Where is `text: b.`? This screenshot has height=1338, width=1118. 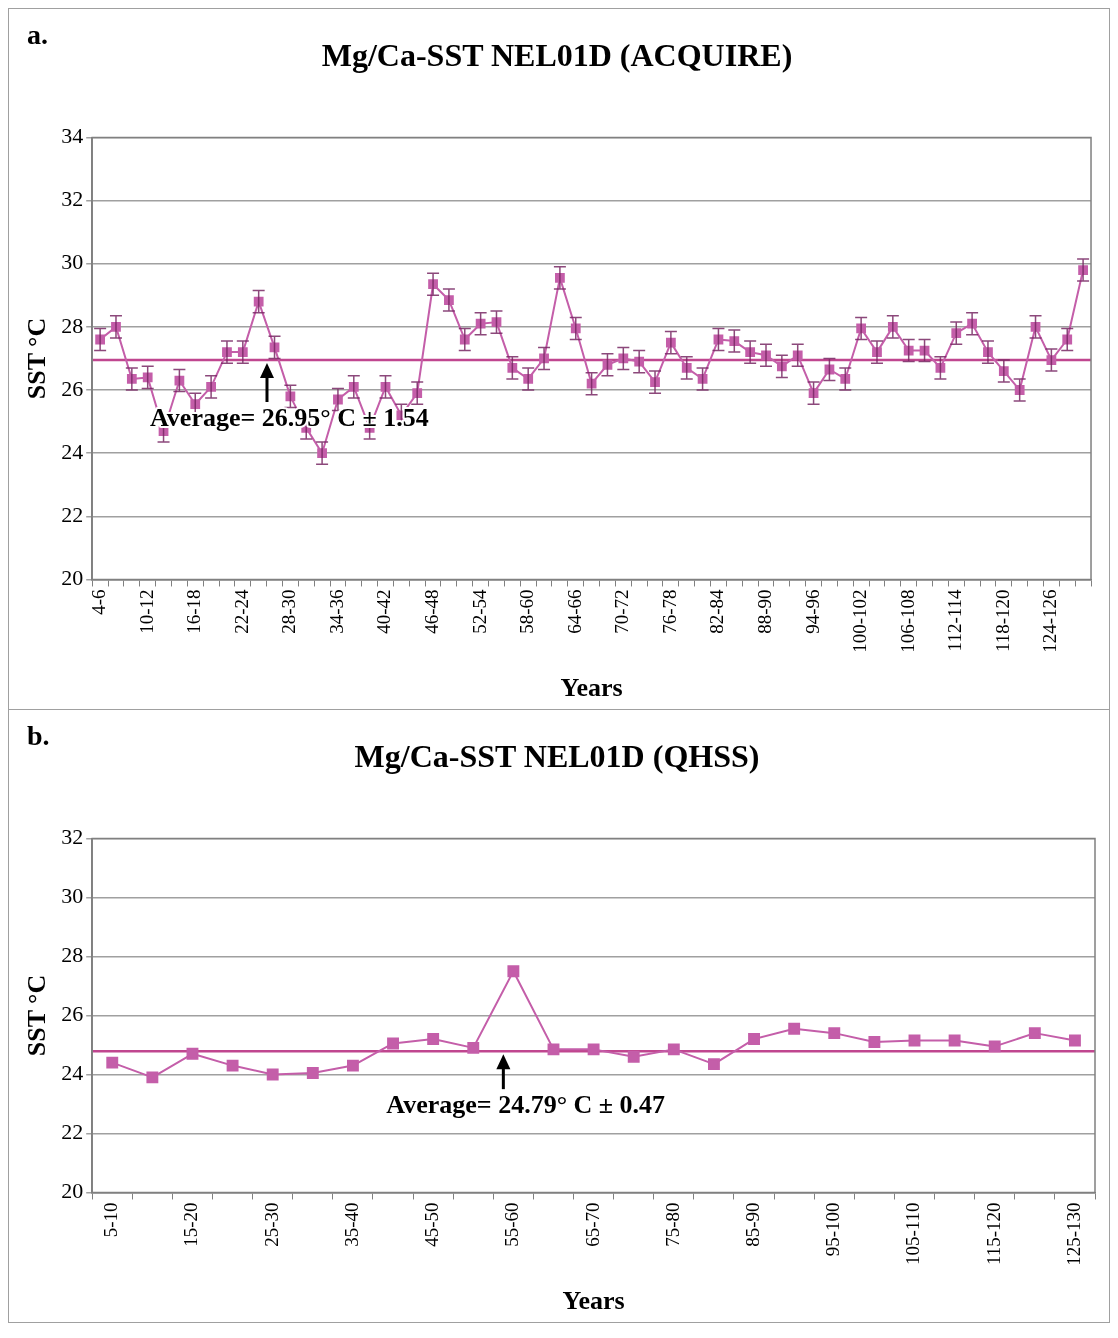 text: b. is located at coordinates (38, 736).